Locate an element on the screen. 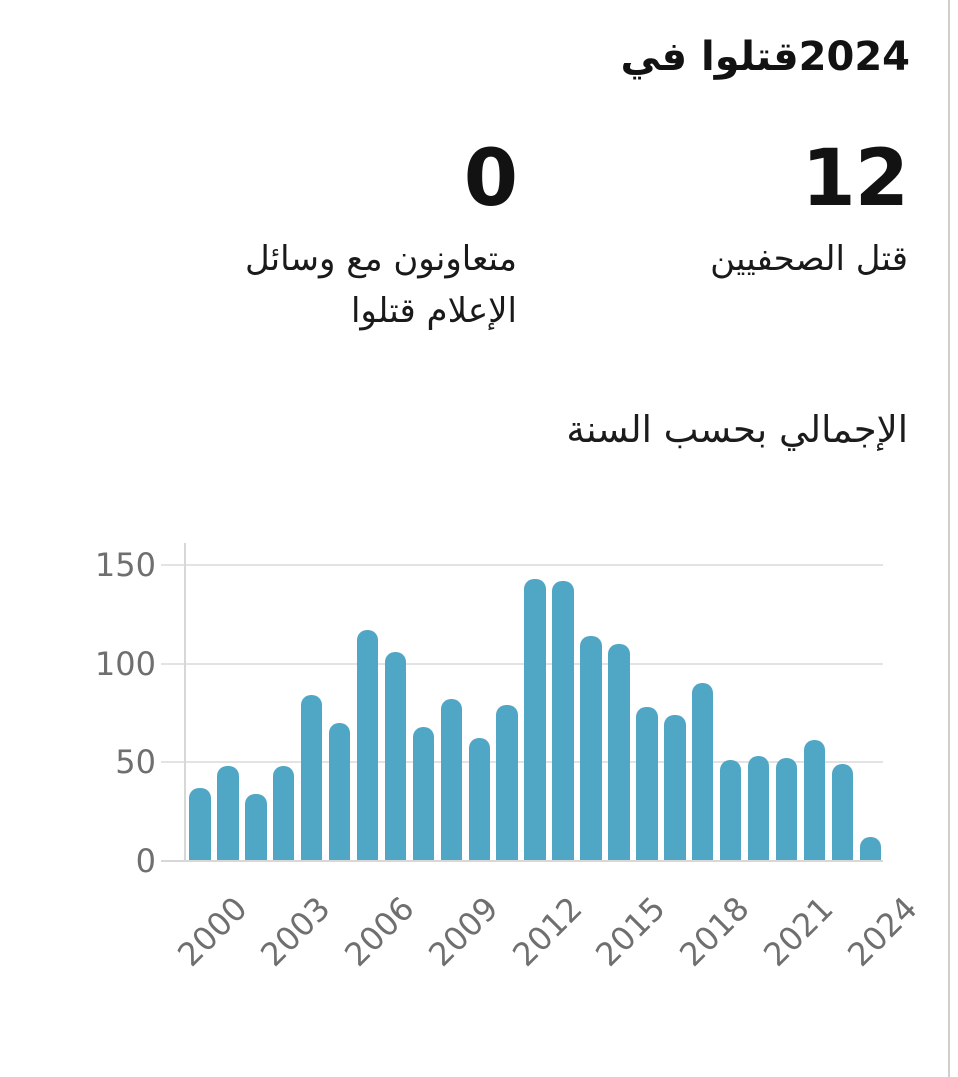  section-title-total-by-year: الإجمالي بحسب السنة is located at coordinates (737, 429).